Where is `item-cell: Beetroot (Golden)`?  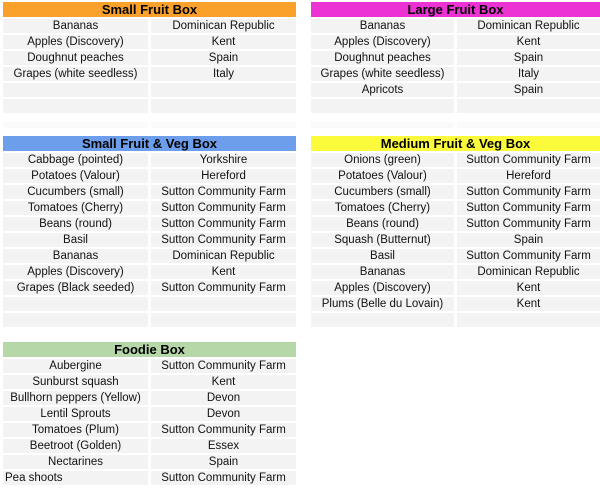 item-cell: Beetroot (Golden) is located at coordinates (75, 446).